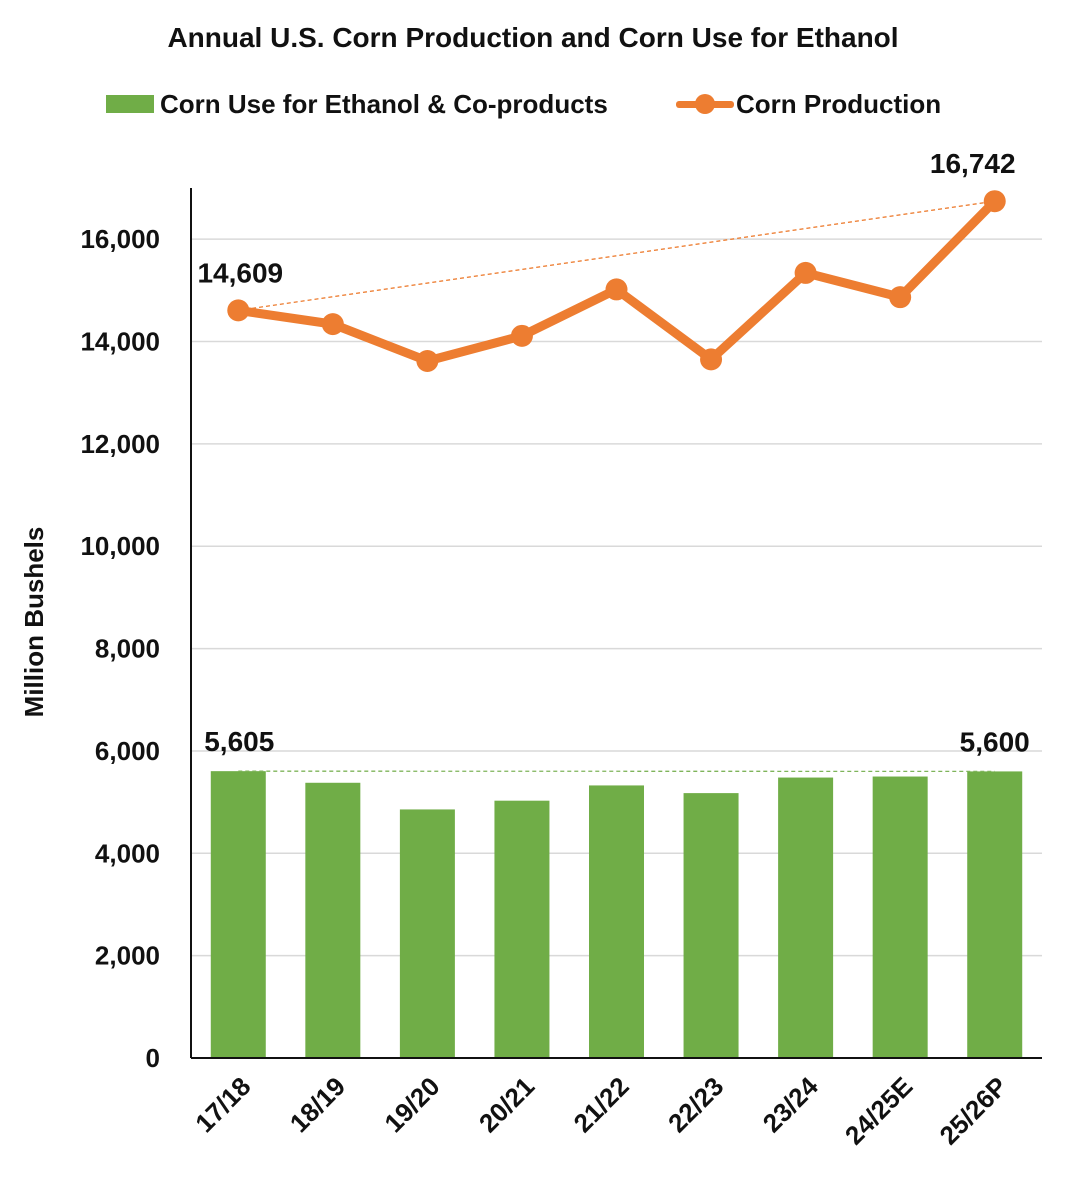 The image size is (1066, 1200). I want to click on line-series, so click(616, 281).